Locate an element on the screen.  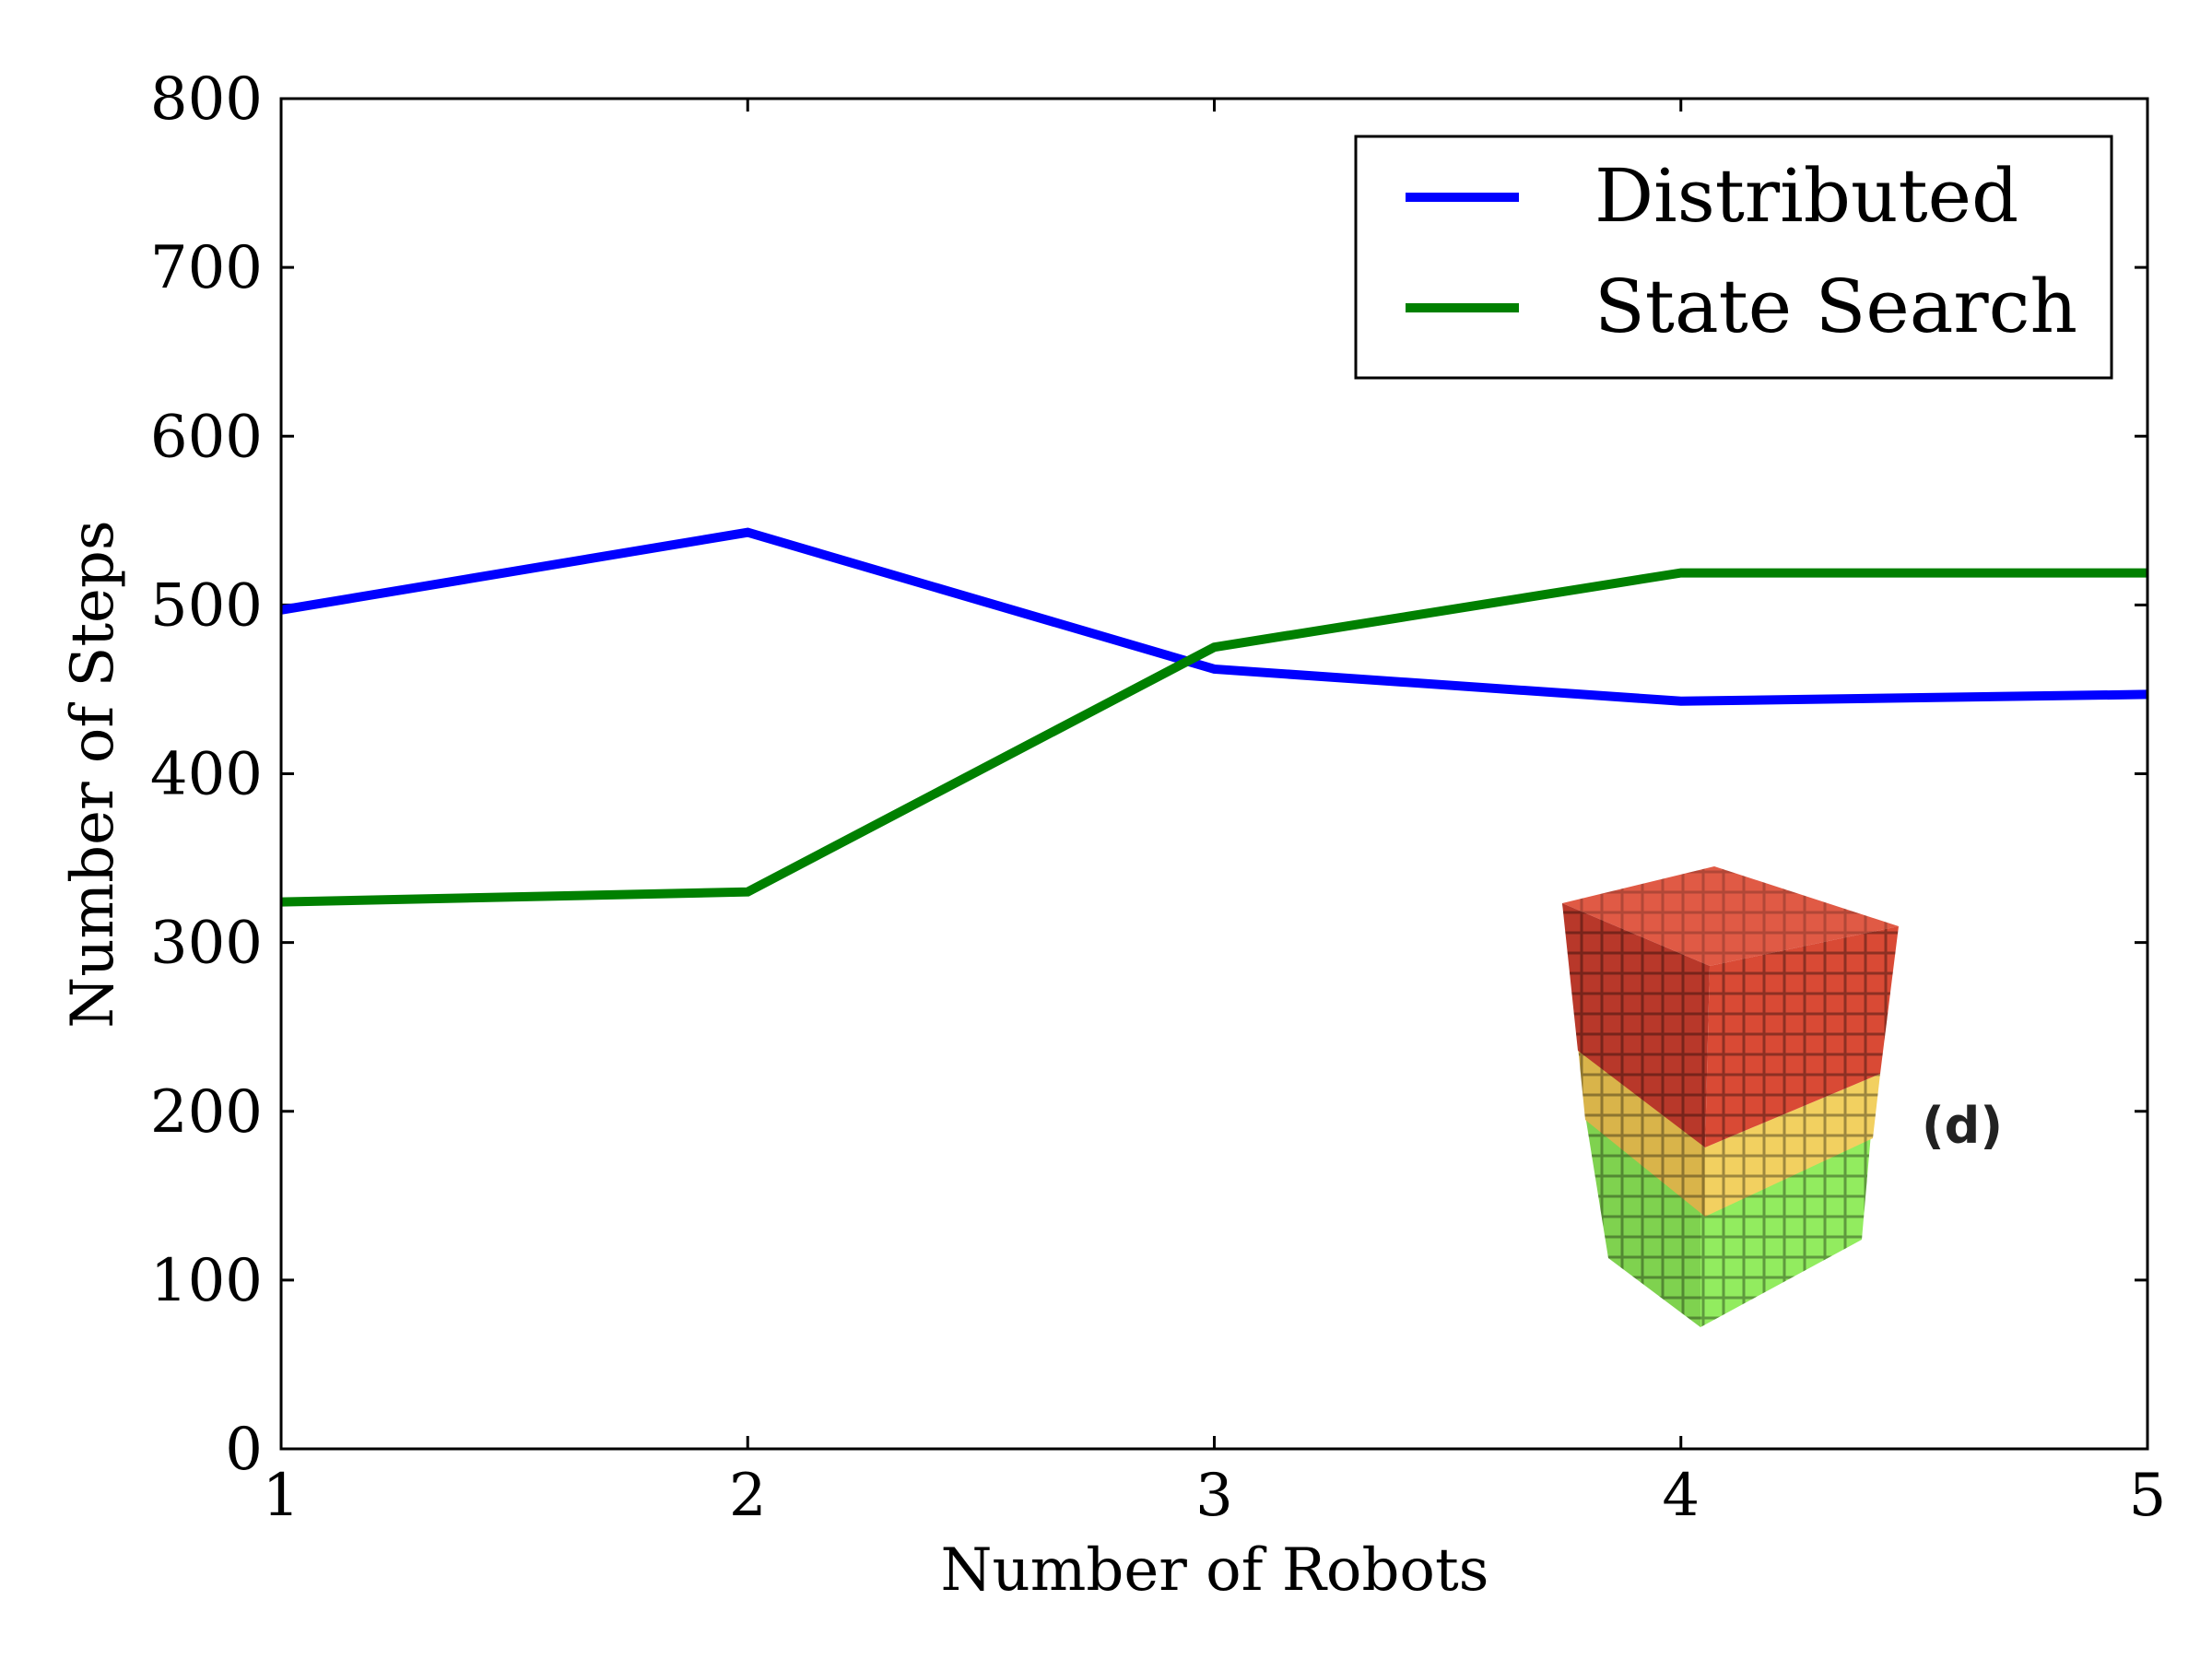
y-tick-label: 800 is located at coordinates (206, 99).